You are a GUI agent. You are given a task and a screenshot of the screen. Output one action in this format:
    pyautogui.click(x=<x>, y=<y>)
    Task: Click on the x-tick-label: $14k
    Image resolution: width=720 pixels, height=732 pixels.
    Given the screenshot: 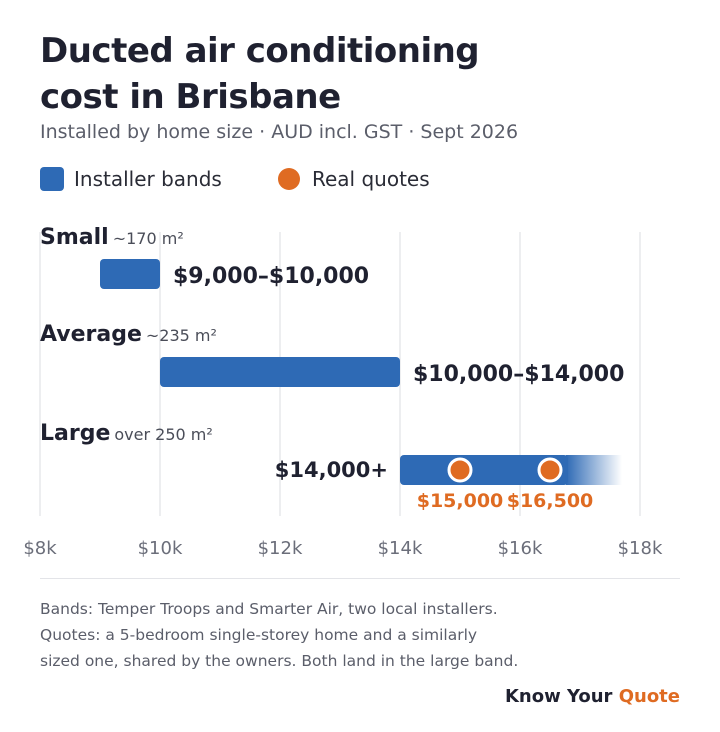 What is the action you would take?
    pyautogui.click(x=400, y=548)
    